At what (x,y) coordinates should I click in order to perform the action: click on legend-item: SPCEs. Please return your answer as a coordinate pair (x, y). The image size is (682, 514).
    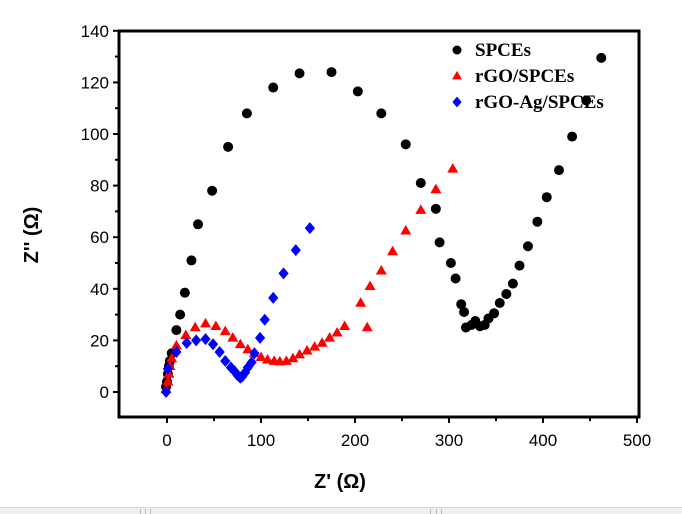
    Looking at the image, I should click on (491, 50).